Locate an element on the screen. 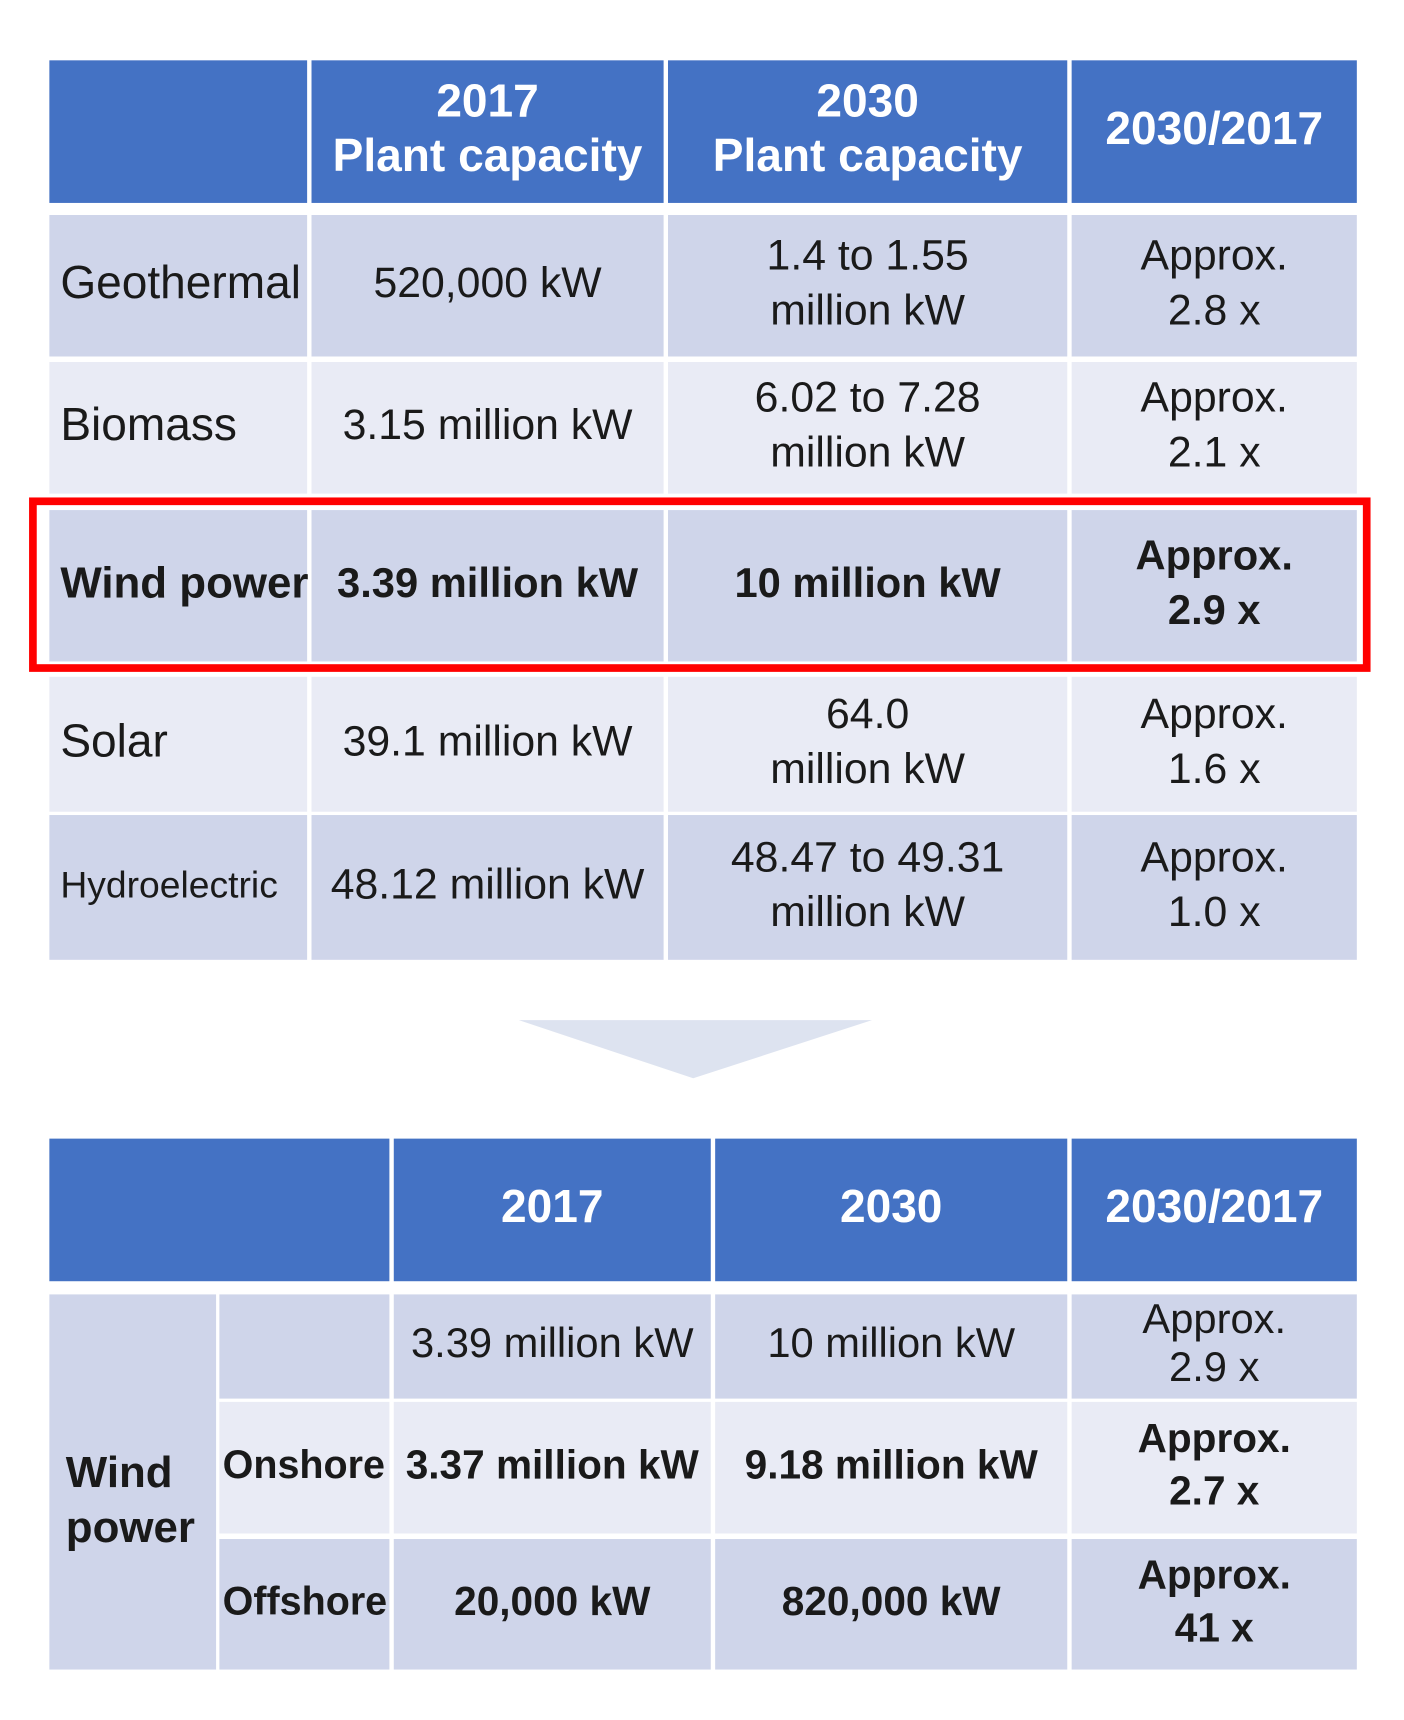 The image size is (1404, 1720). table-value: 64.0 is located at coordinates (867, 714).